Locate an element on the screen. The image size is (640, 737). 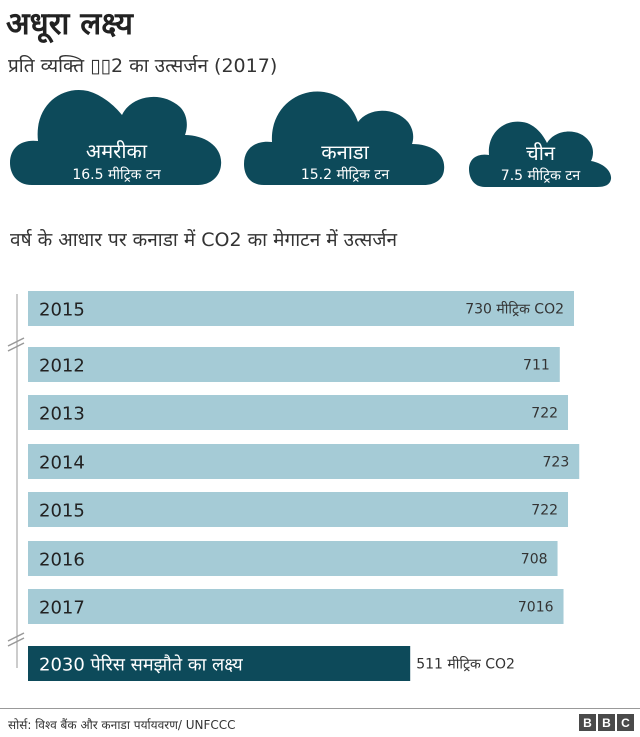
bar-2017 is located at coordinates (296, 606).